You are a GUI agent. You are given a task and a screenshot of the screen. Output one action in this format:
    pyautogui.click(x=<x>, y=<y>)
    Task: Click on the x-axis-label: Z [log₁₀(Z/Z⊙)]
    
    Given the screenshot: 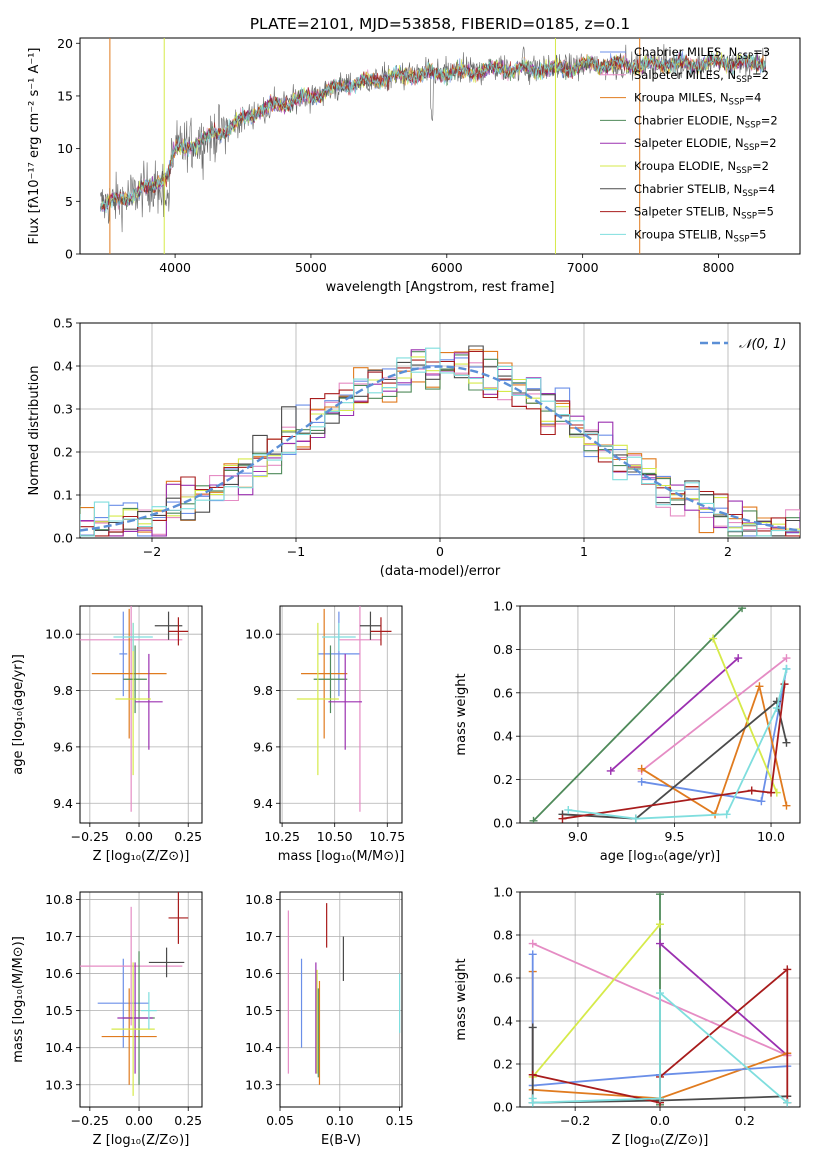 What is the action you would take?
    pyautogui.click(x=660, y=1140)
    